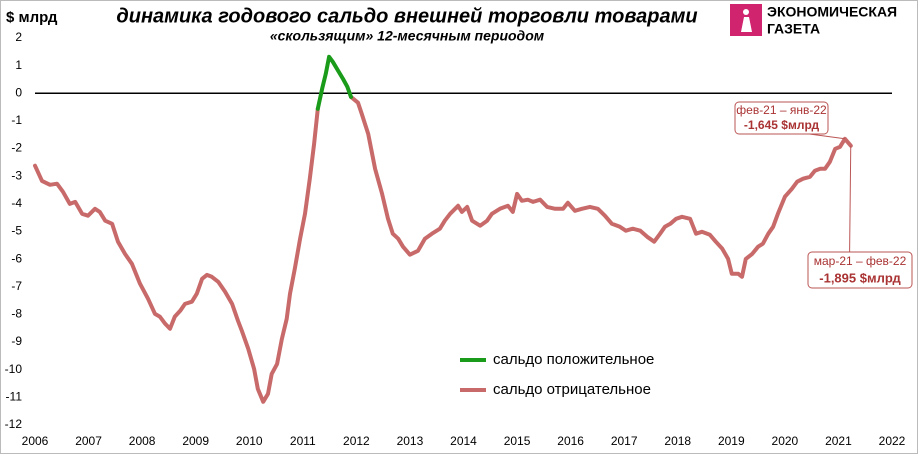 This screenshot has width=918, height=454. Describe the element at coordinates (624, 441) in the screenshot. I see `x-tick-label: 2017` at that location.